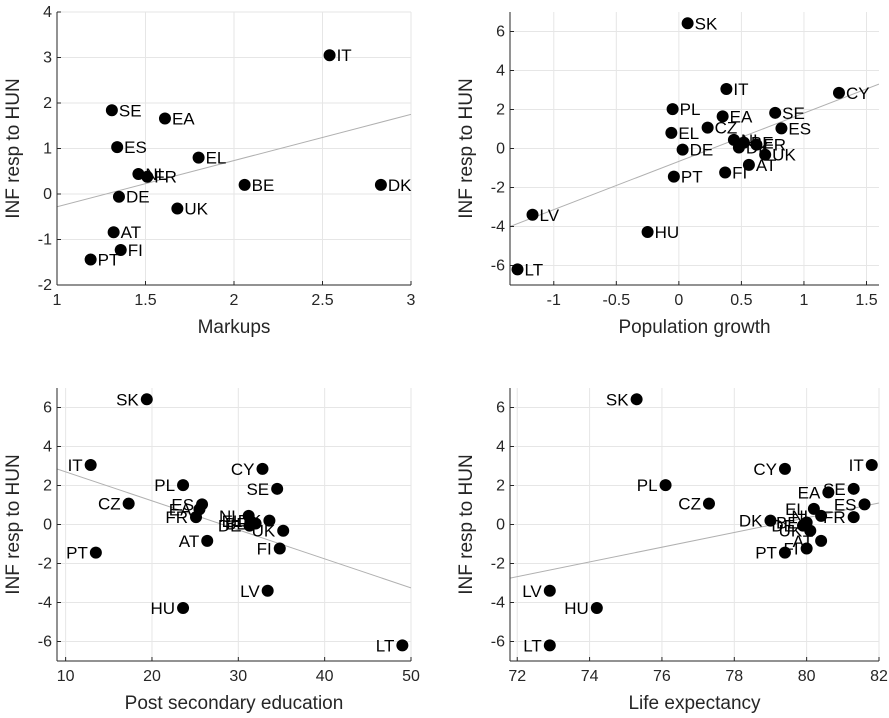 The height and width of the screenshot is (718, 889). Describe the element at coordinates (111, 110) in the screenshot. I see `data-point-se` at that location.